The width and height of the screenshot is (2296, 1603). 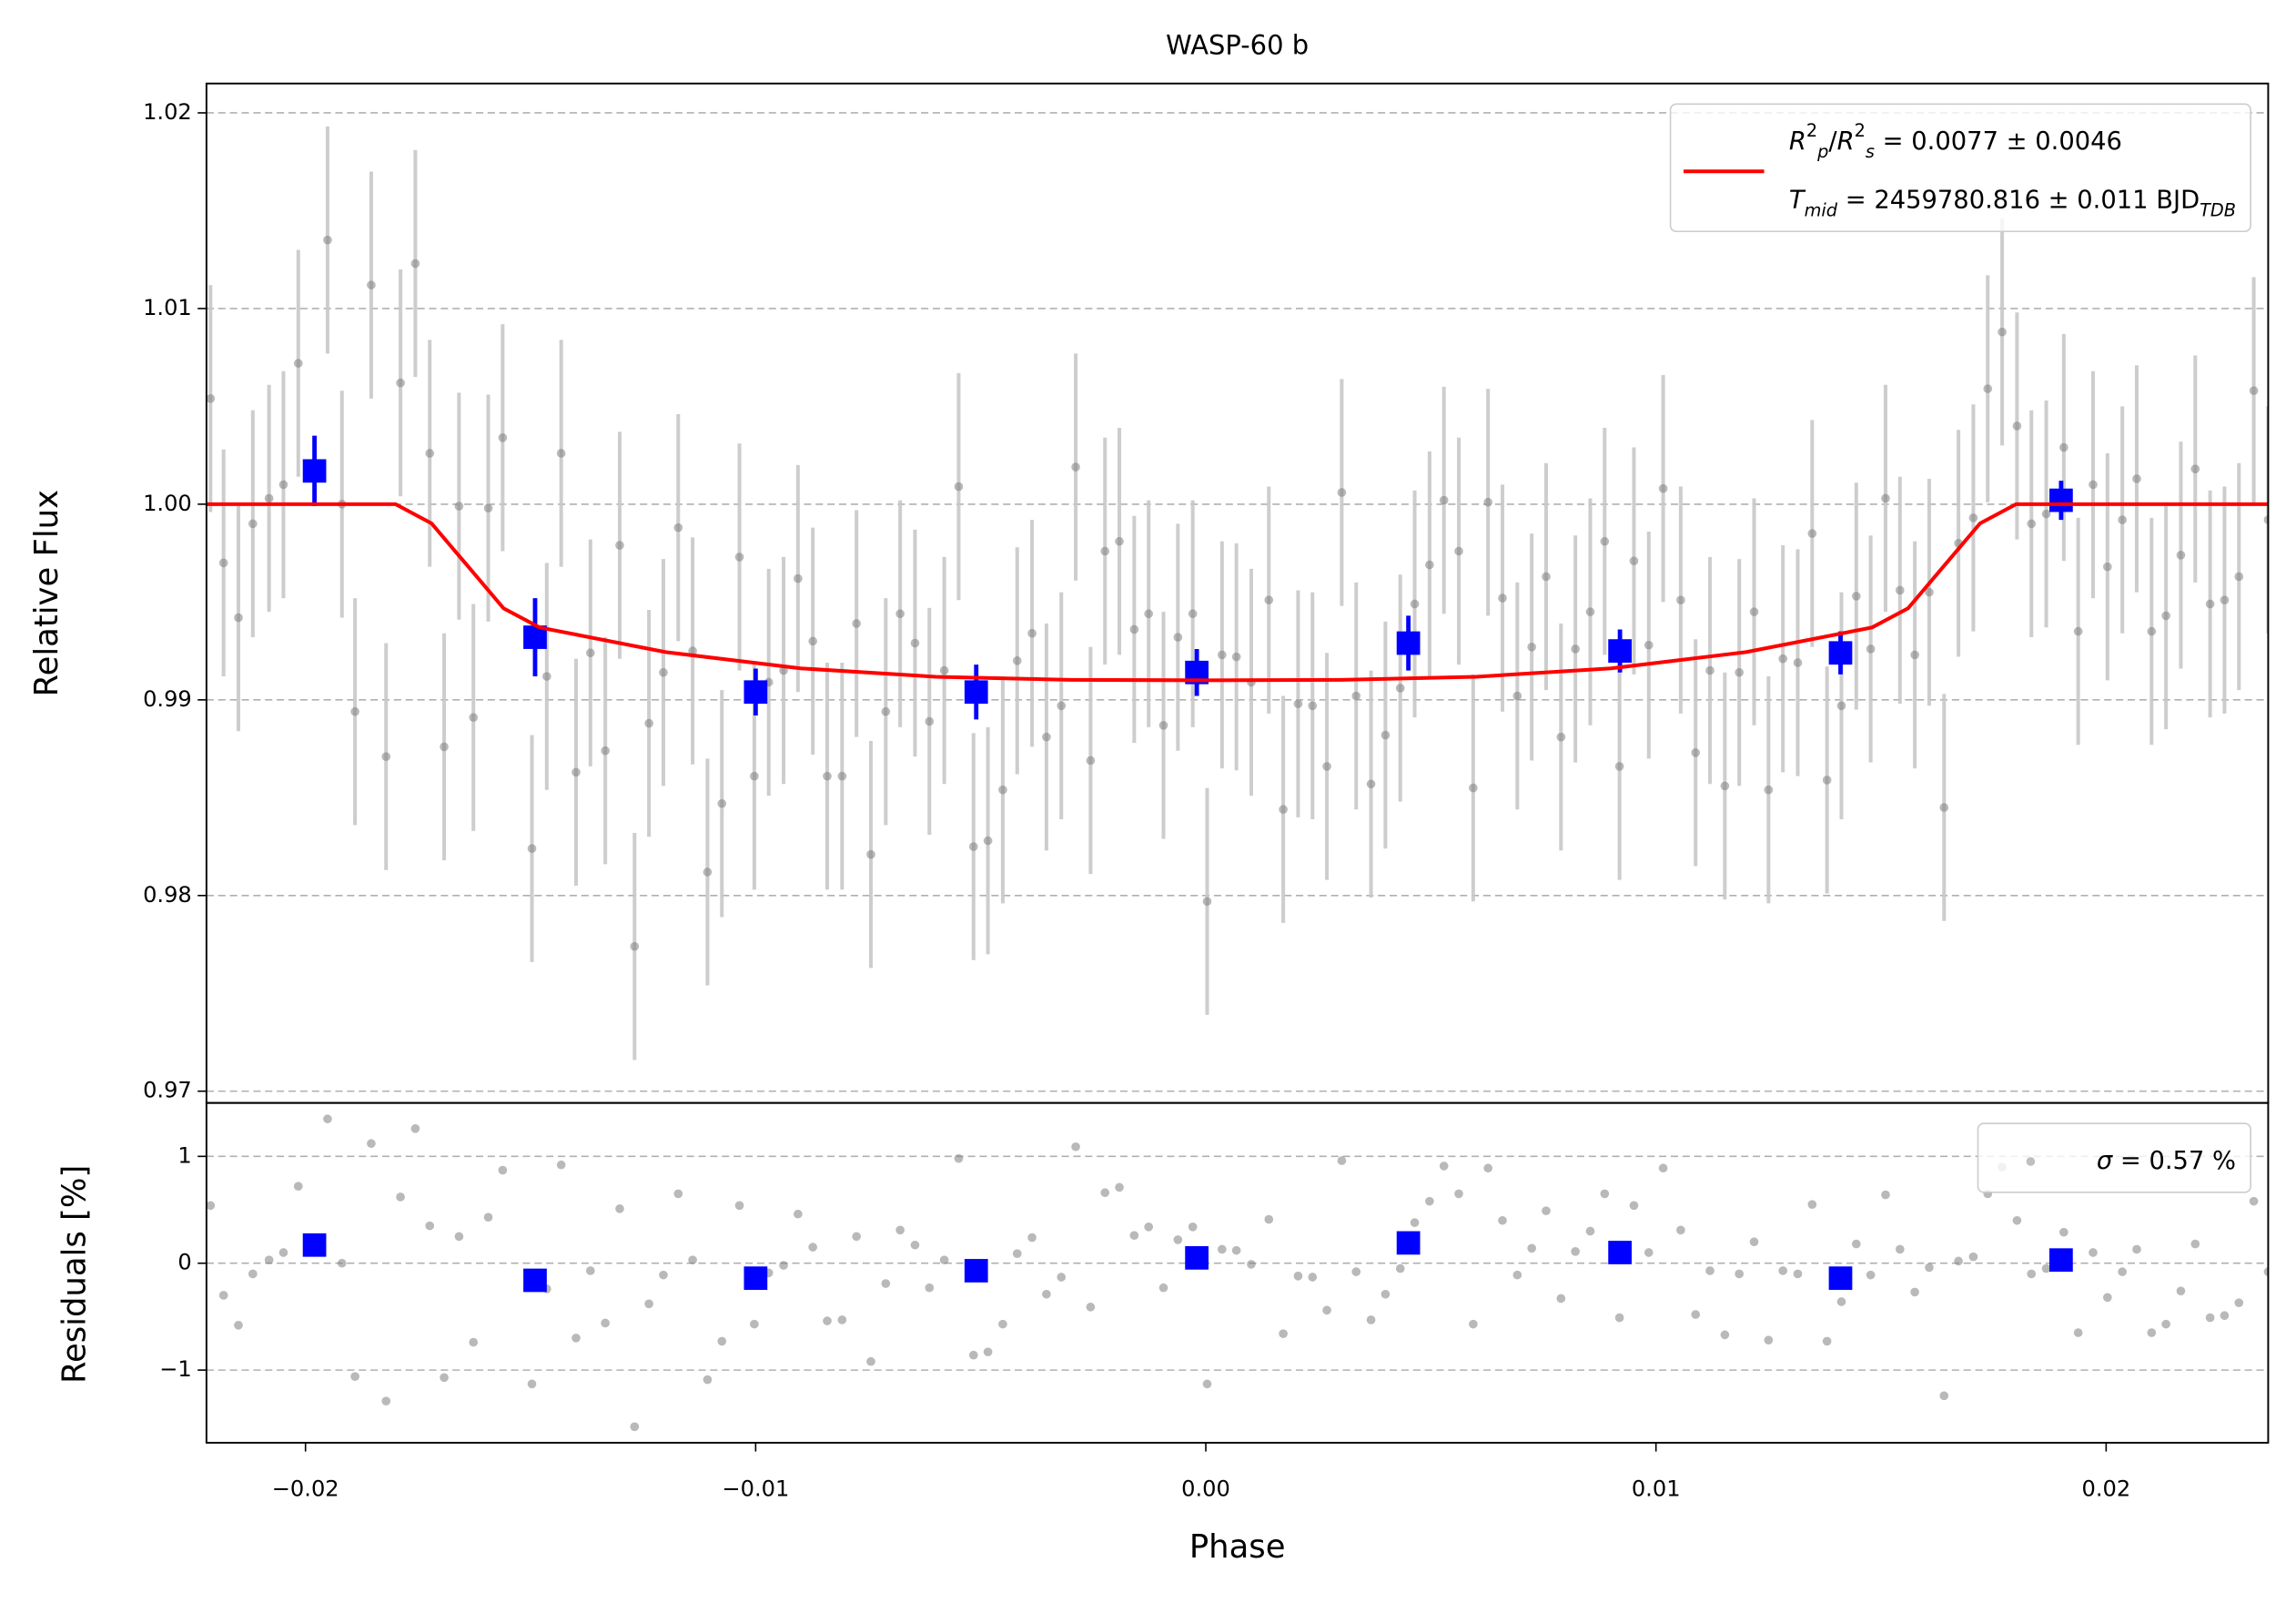 What do you see at coordinates (167, 895) in the screenshot?
I see `y-tick-label: 0.98` at bounding box center [167, 895].